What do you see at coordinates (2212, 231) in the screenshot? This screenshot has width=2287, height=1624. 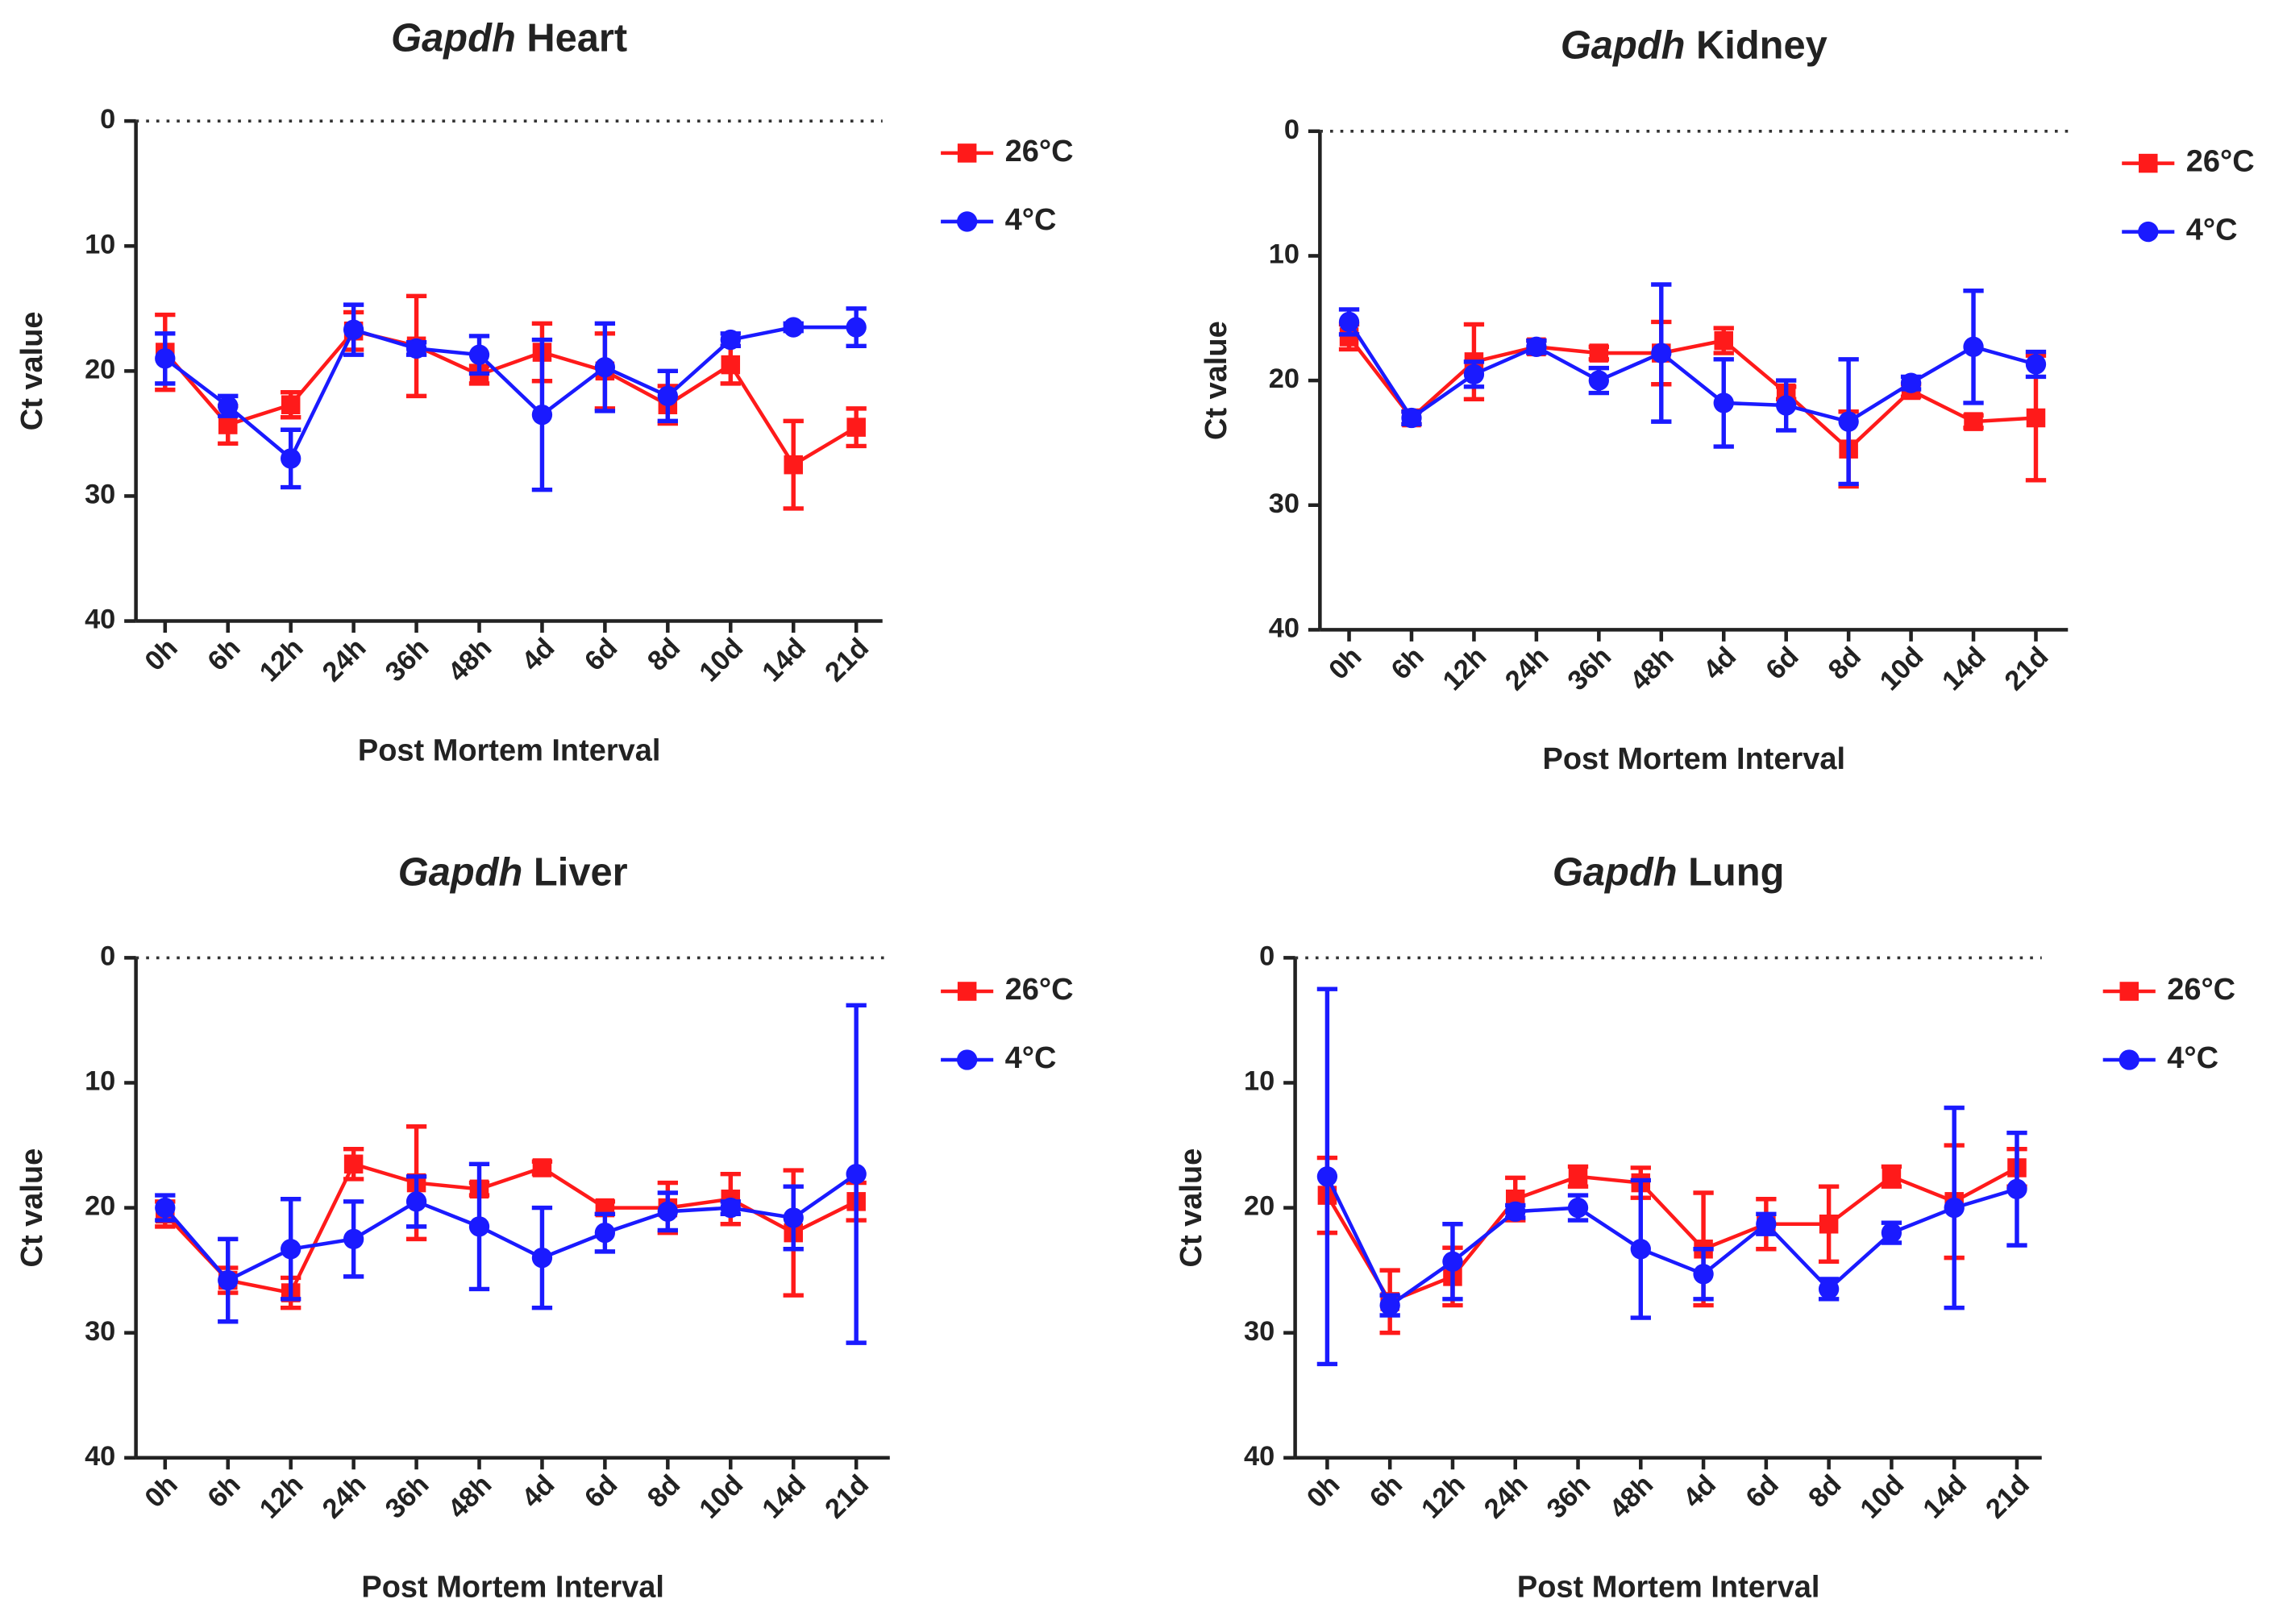 I see `legend-label: 4°C` at bounding box center [2212, 231].